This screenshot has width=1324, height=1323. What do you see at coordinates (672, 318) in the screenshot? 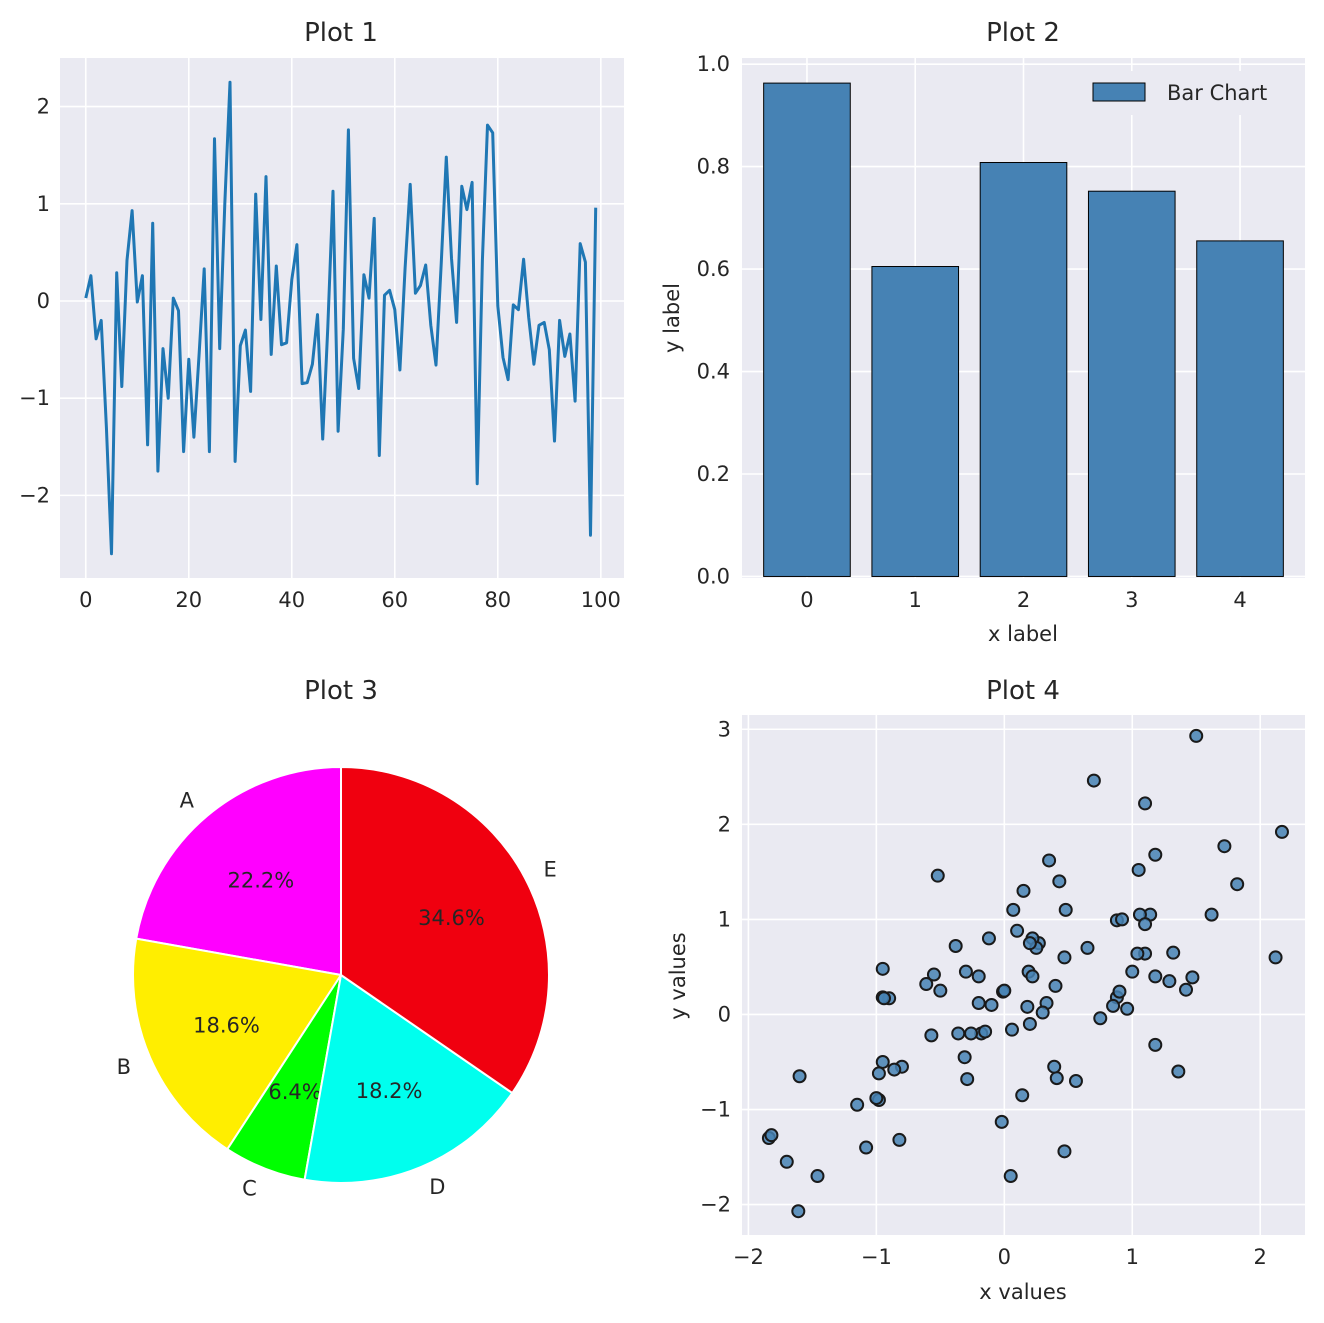
I see `plot-2-ylabel: y label` at bounding box center [672, 318].